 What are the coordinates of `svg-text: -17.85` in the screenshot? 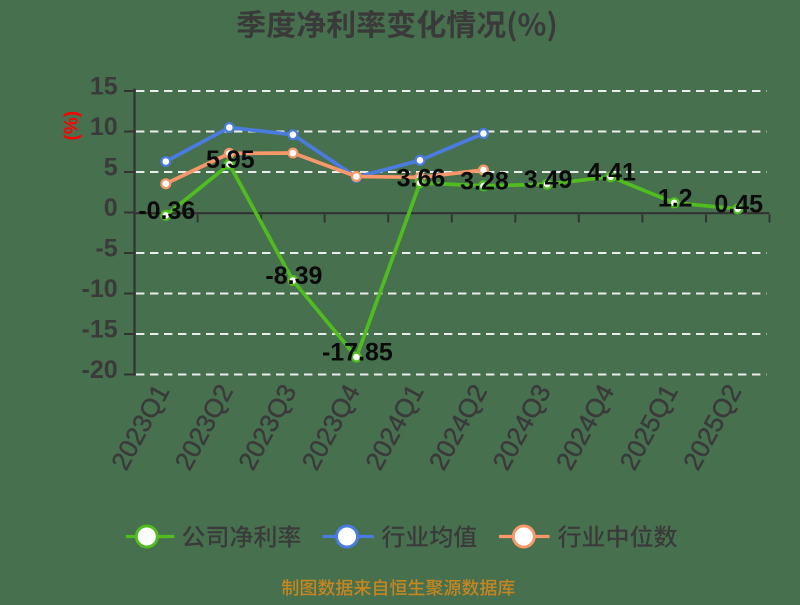 It's located at (357, 353).